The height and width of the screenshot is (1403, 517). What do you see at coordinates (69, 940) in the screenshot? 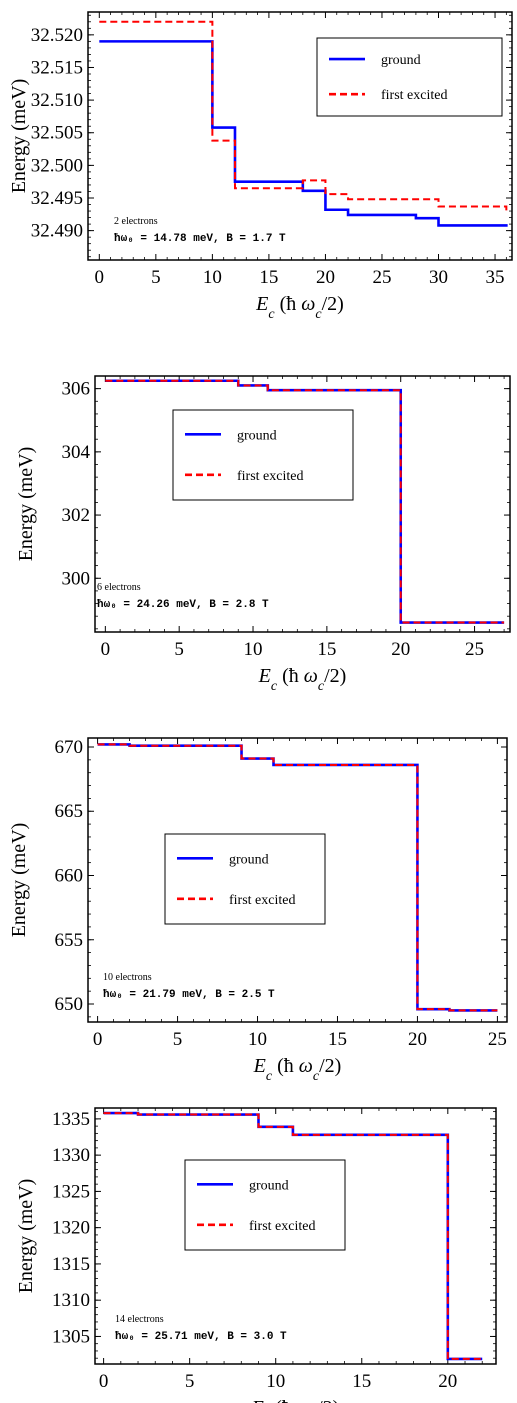
I see `y-tick-label: 655` at bounding box center [69, 940].